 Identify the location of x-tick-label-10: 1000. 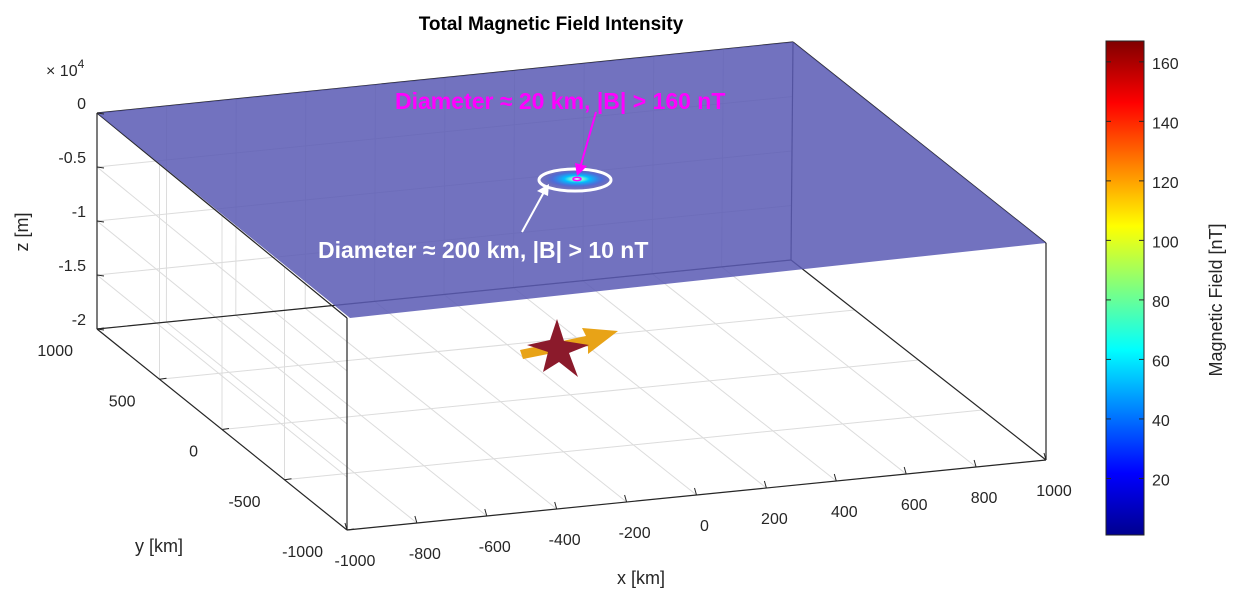
(1054, 491).